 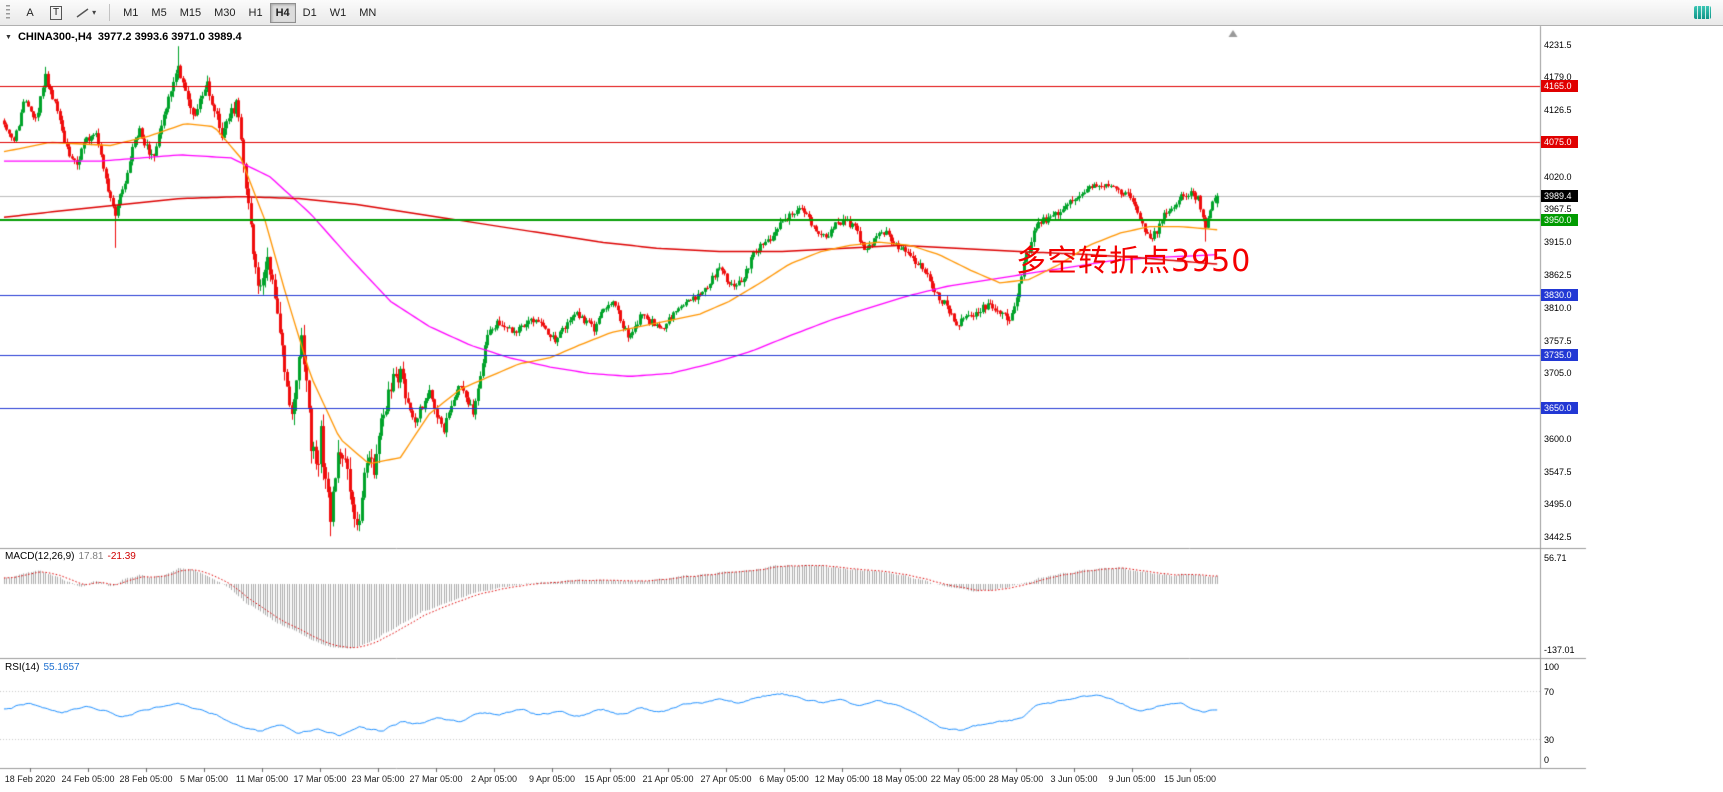 What do you see at coordinates (1702, 12) in the screenshot?
I see `new-chart-icon` at bounding box center [1702, 12].